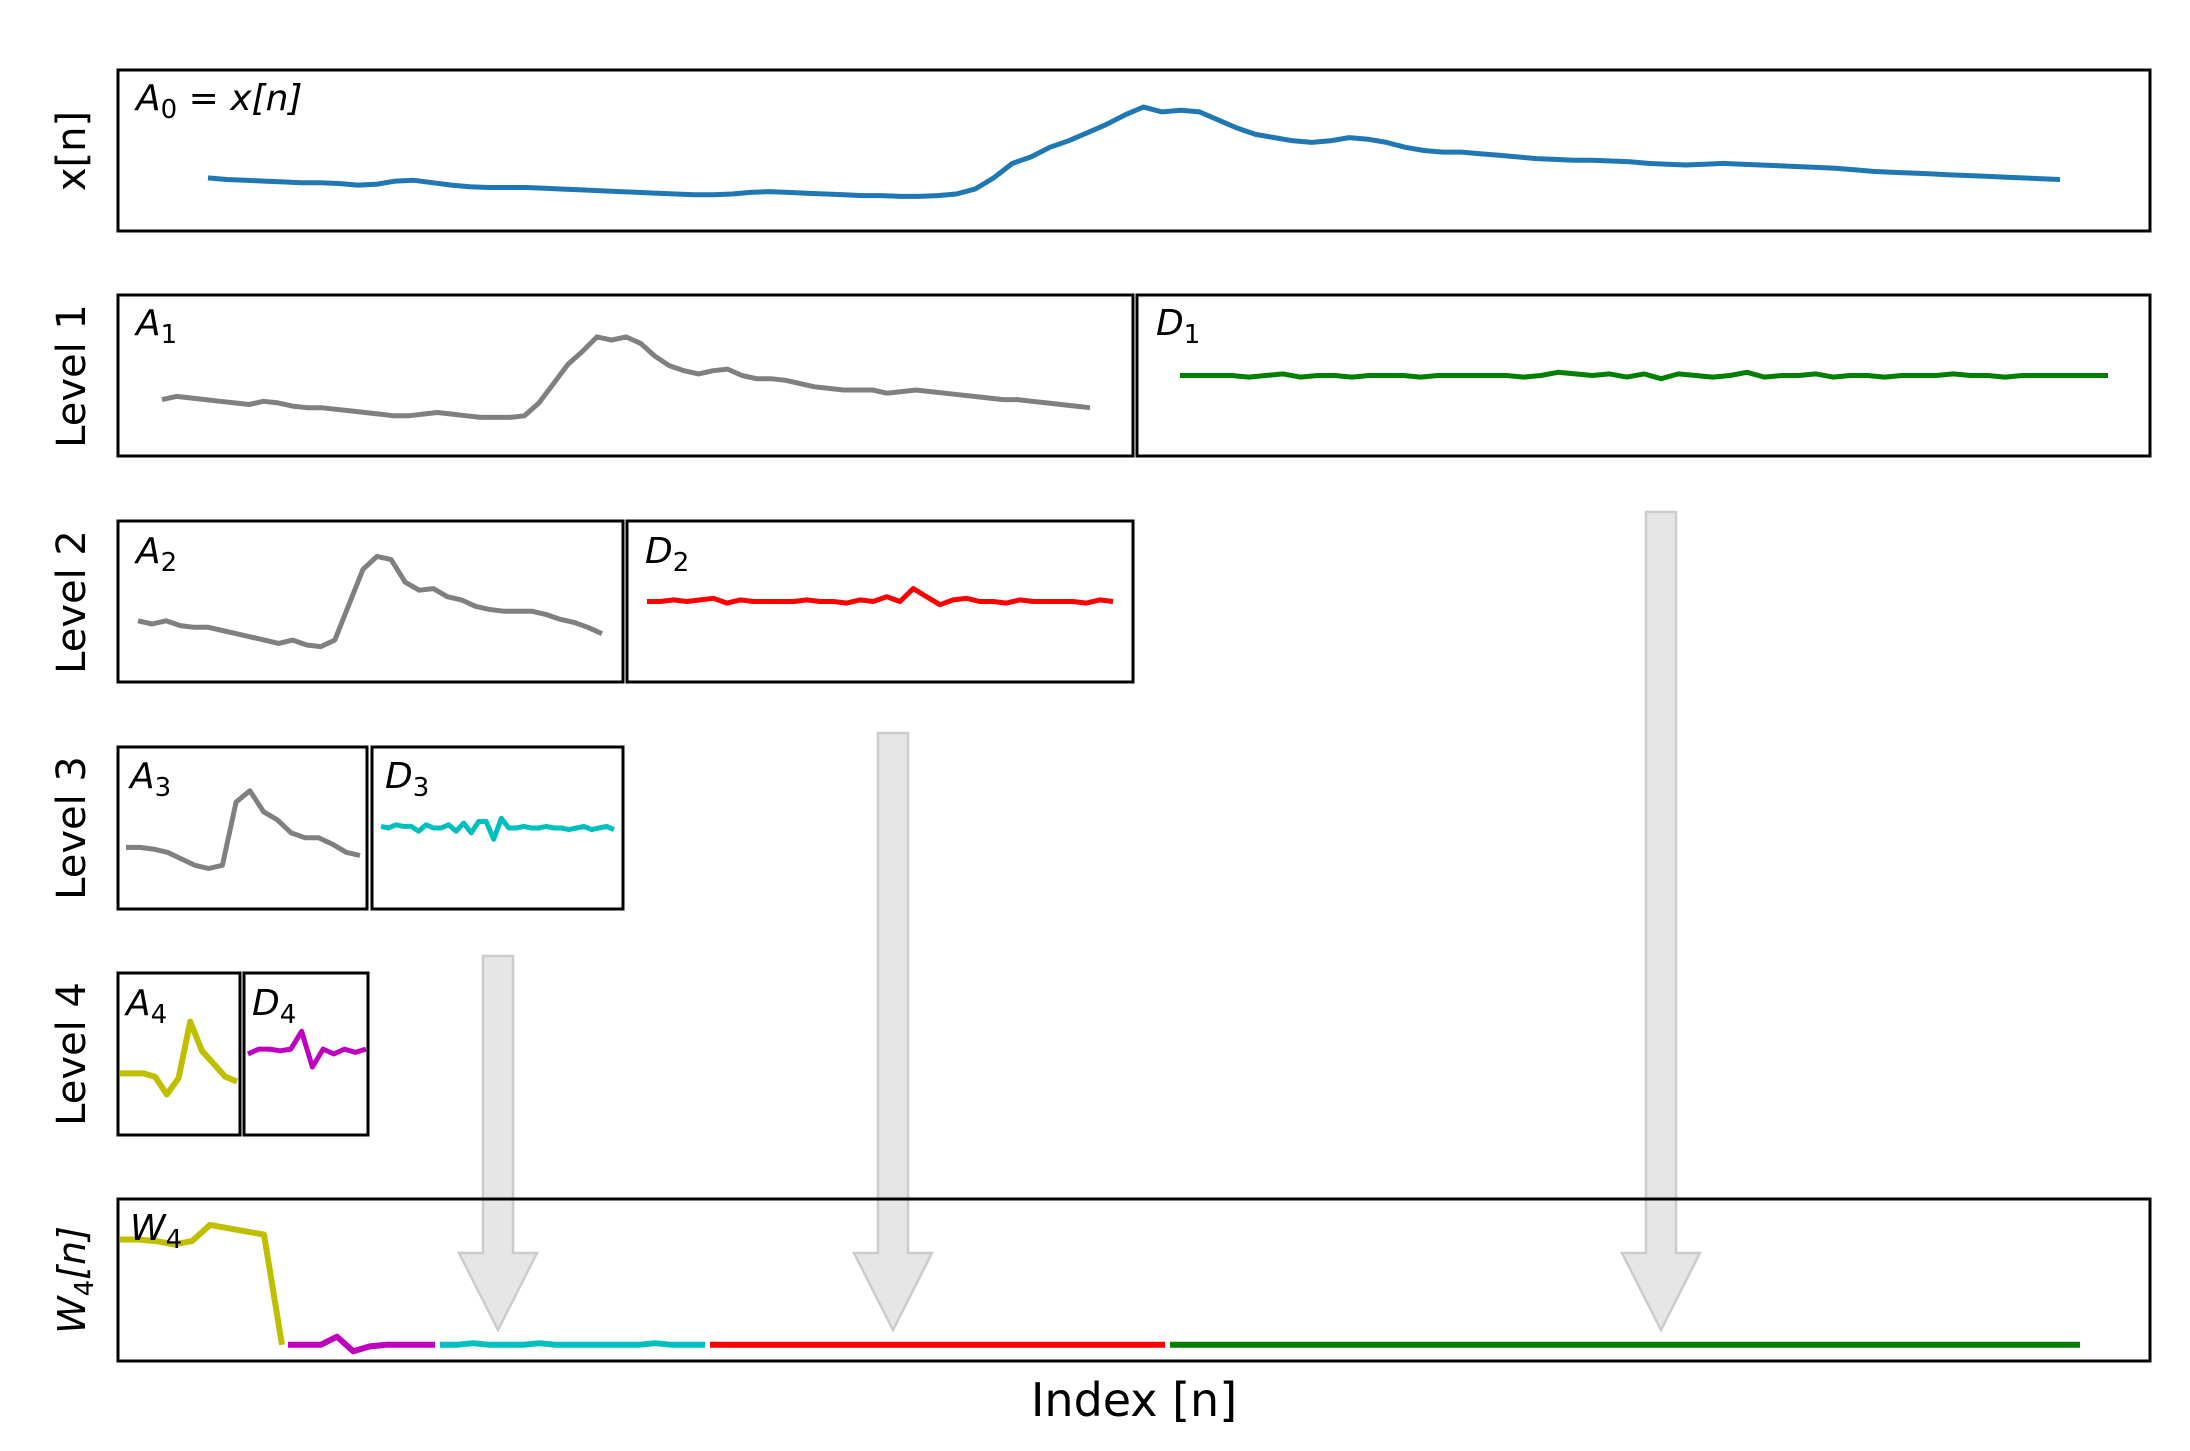  What do you see at coordinates (407, 779) in the screenshot?
I see `panel-label-d3: D3` at bounding box center [407, 779].